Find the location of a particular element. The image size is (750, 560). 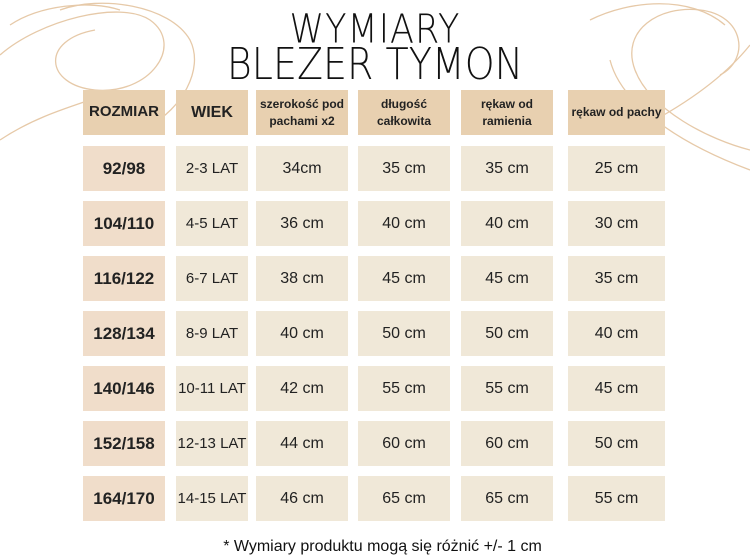

sleeve-shoulder-cell: 65 cm is located at coordinates (507, 498).